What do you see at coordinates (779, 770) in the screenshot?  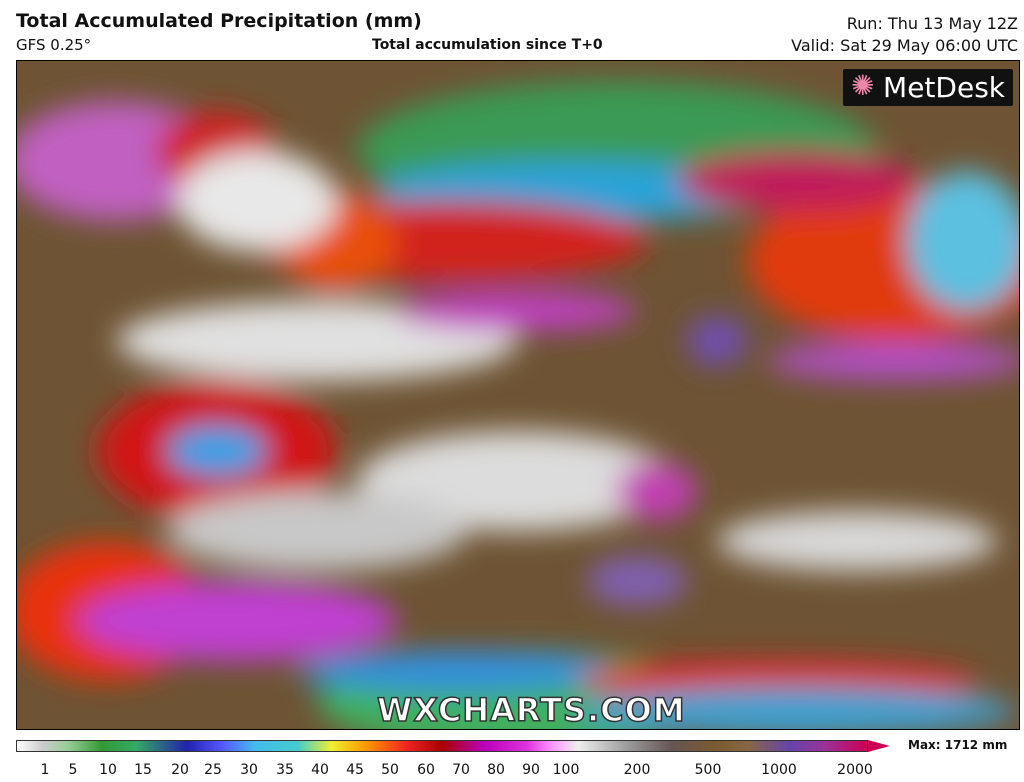 I see `legend-tick: 1000` at bounding box center [779, 770].